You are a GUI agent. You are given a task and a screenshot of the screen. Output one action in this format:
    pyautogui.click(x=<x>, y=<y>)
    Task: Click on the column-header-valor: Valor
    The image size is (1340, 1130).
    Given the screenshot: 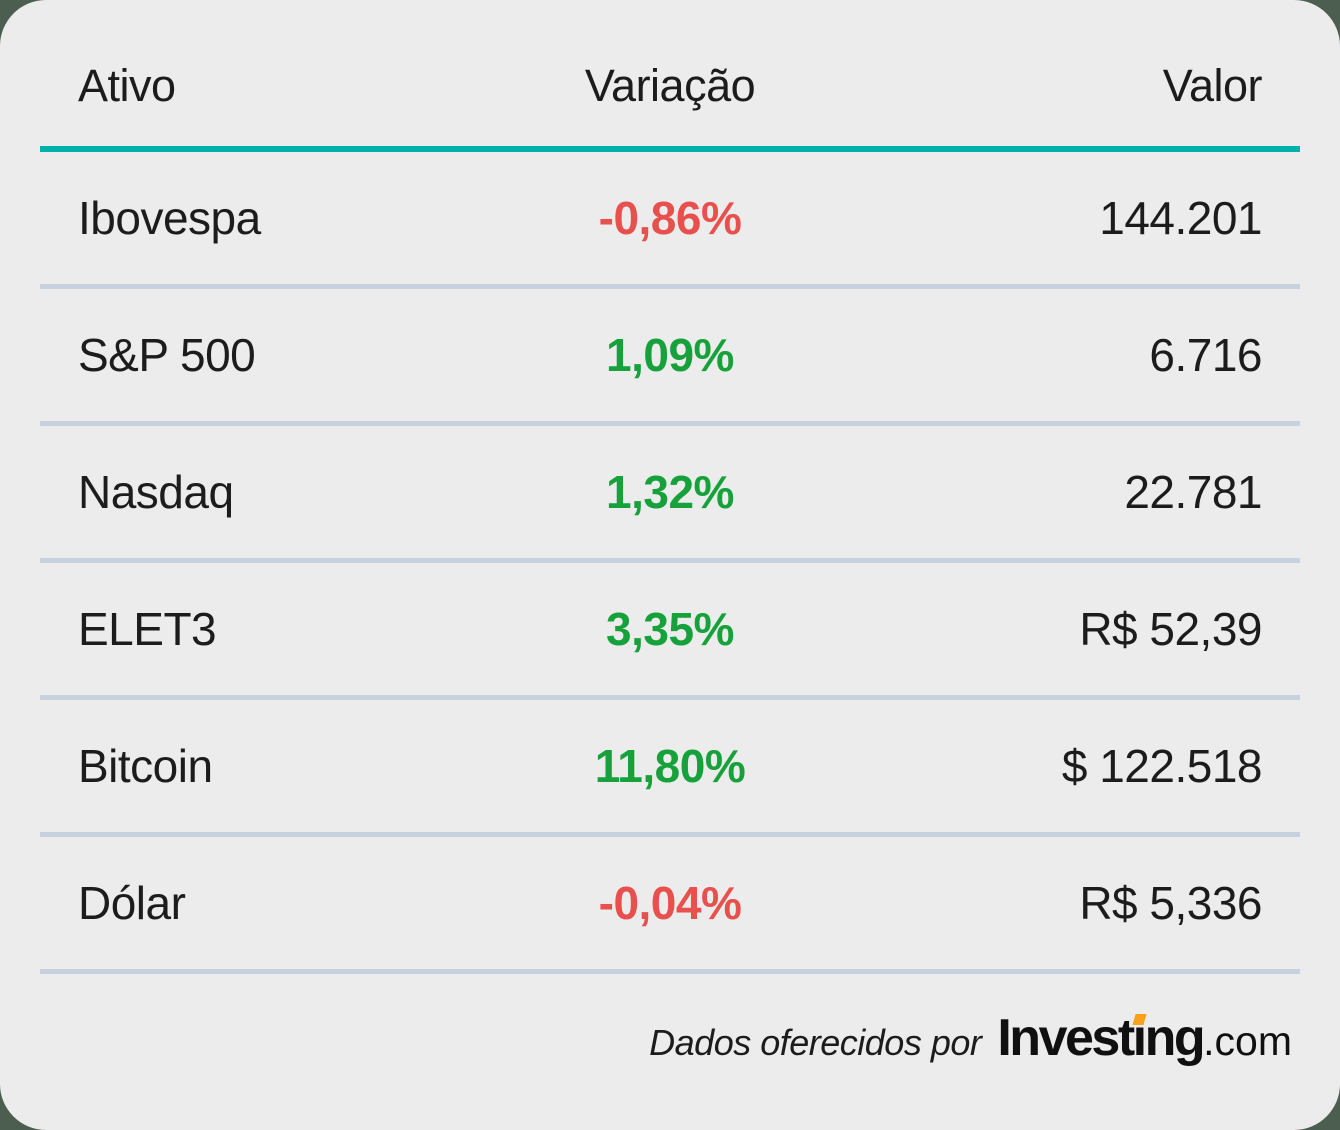 What is the action you would take?
    pyautogui.click(x=1212, y=85)
    